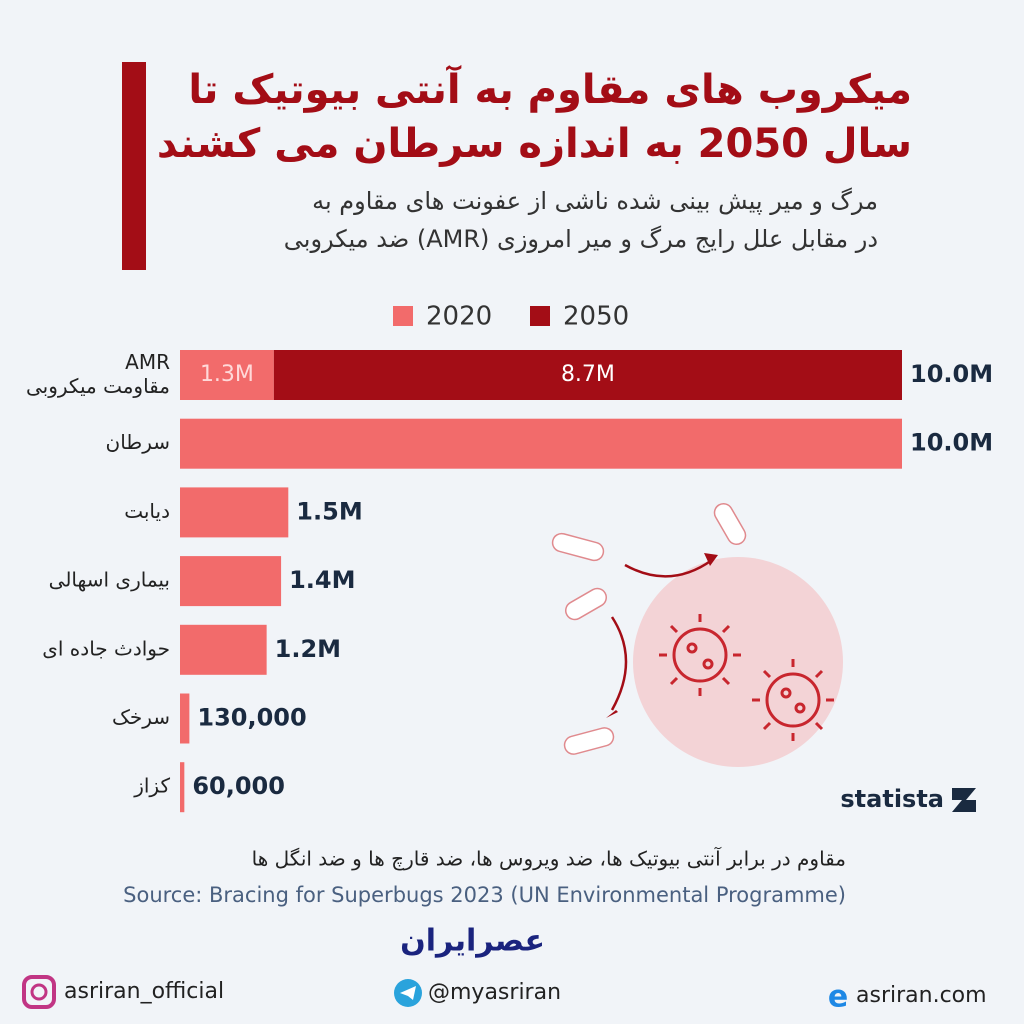 This screenshot has width=1024, height=1024. I want to click on illustration, so click(697, 634).